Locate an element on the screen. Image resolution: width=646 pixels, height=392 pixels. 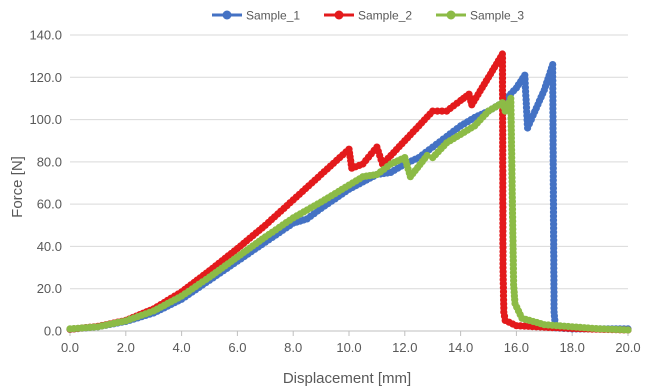
axes is located at coordinates (349, 333).